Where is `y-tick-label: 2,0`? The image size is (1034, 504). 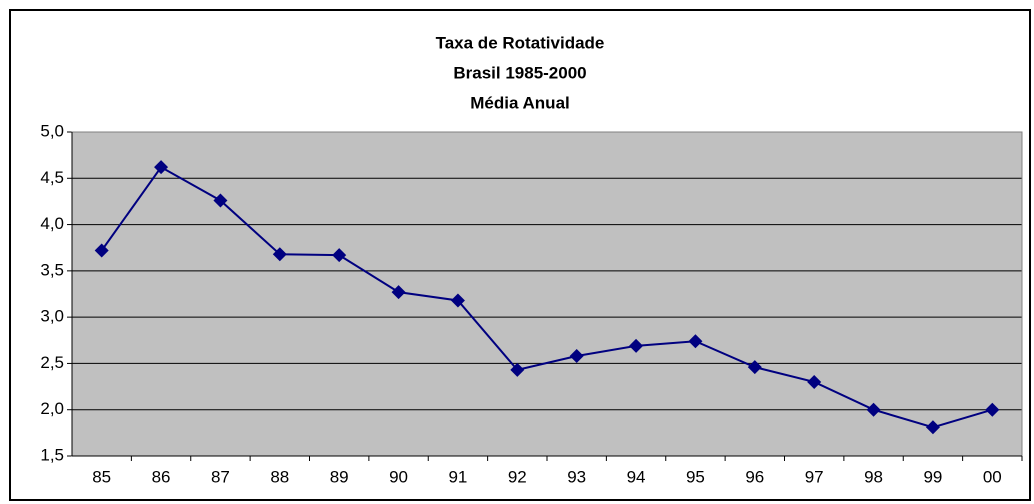 y-tick-label: 2,0 is located at coordinates (52, 408).